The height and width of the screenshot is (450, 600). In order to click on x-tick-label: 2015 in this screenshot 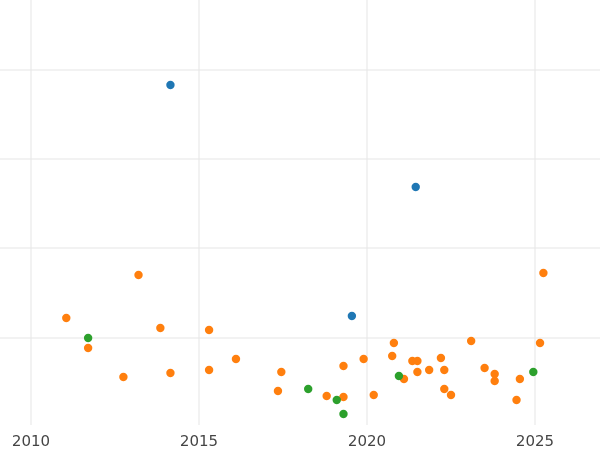, I will do `click(199, 441)`.